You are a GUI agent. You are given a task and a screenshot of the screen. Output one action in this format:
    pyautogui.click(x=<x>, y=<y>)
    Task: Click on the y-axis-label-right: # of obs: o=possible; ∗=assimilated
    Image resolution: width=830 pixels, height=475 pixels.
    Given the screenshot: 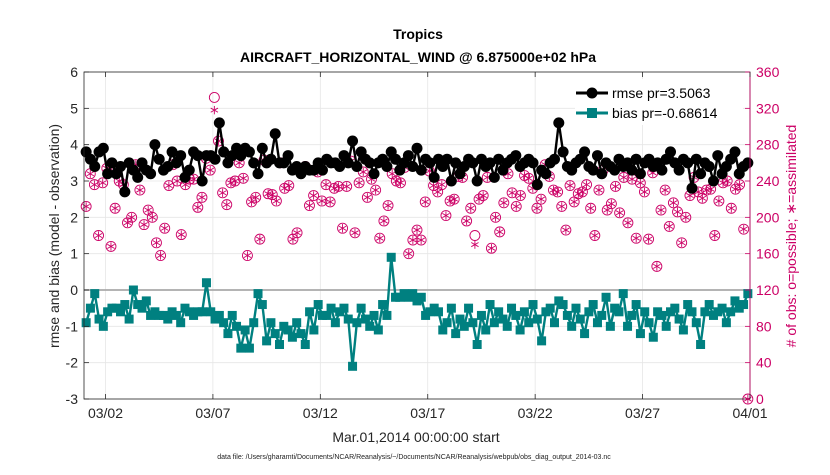 What is the action you would take?
    pyautogui.click(x=791, y=236)
    